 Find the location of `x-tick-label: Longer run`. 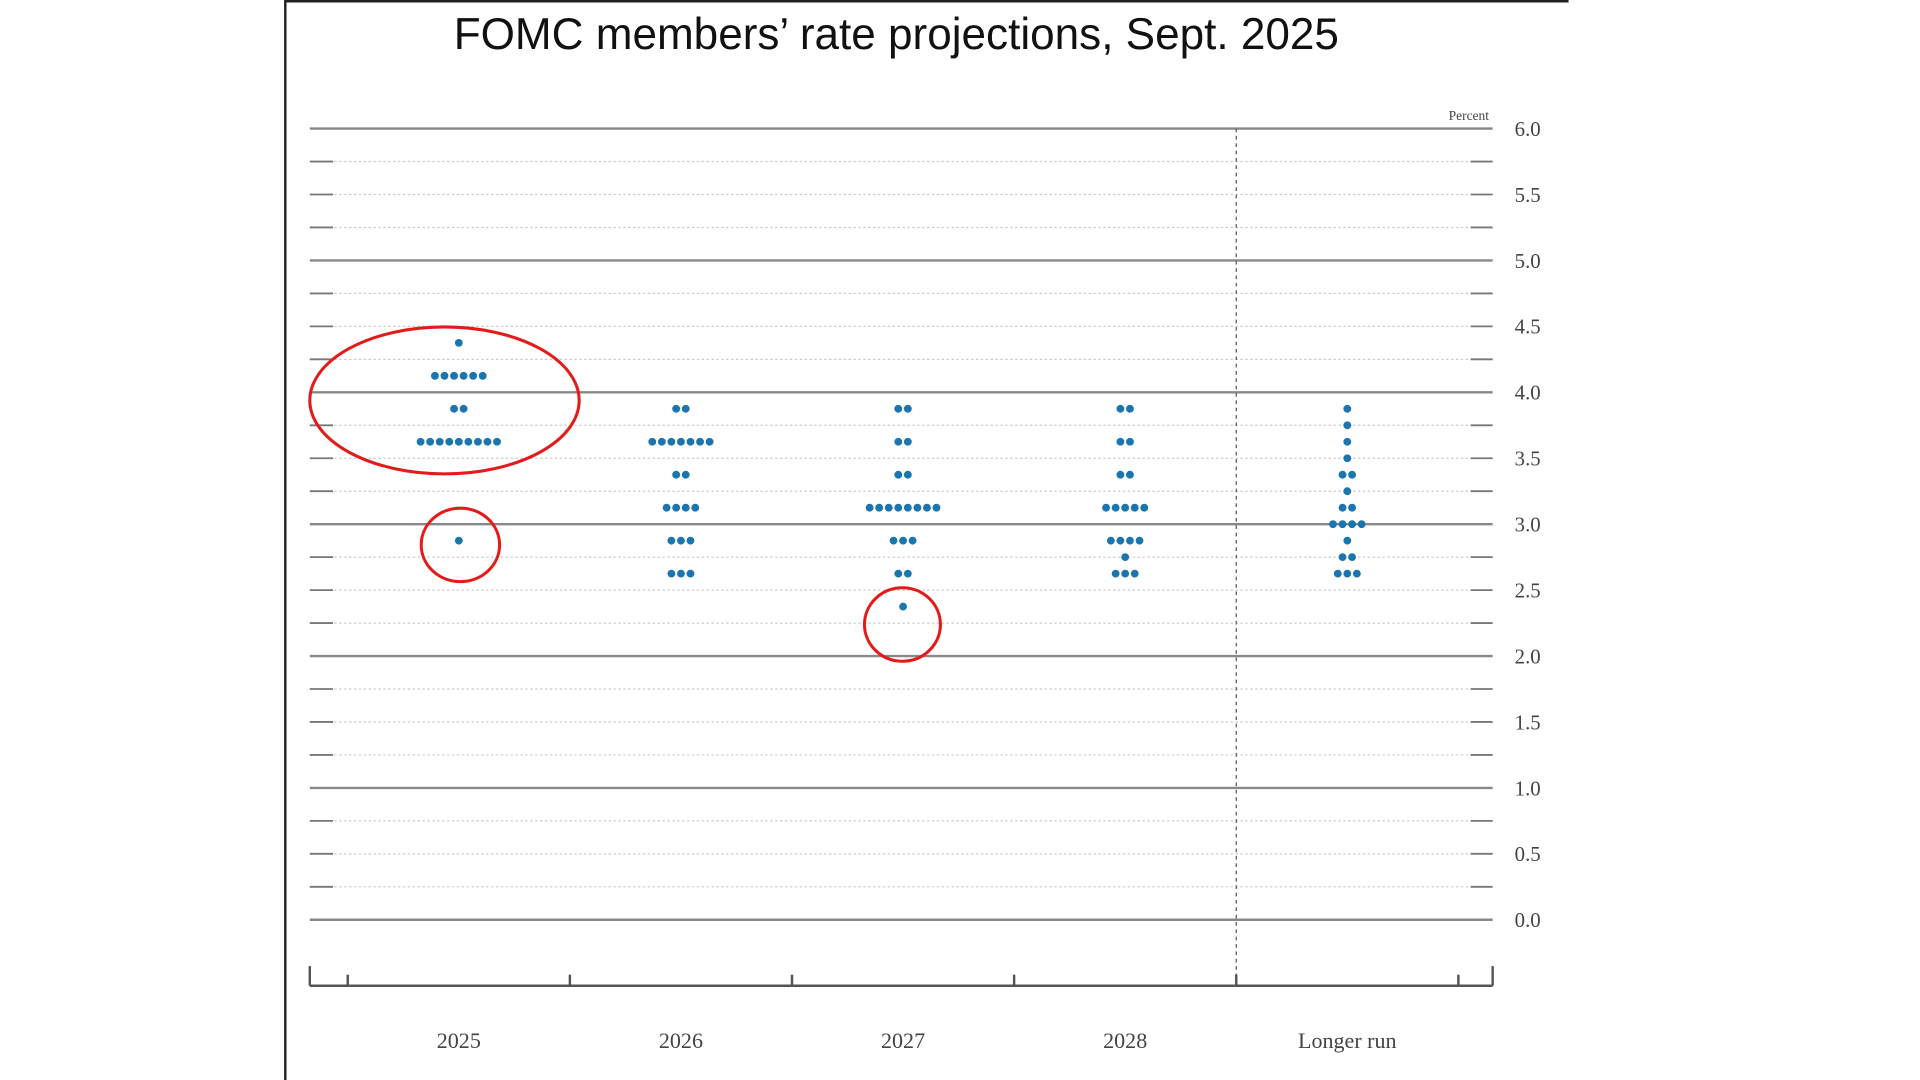

x-tick-label: Longer run is located at coordinates (1347, 1040).